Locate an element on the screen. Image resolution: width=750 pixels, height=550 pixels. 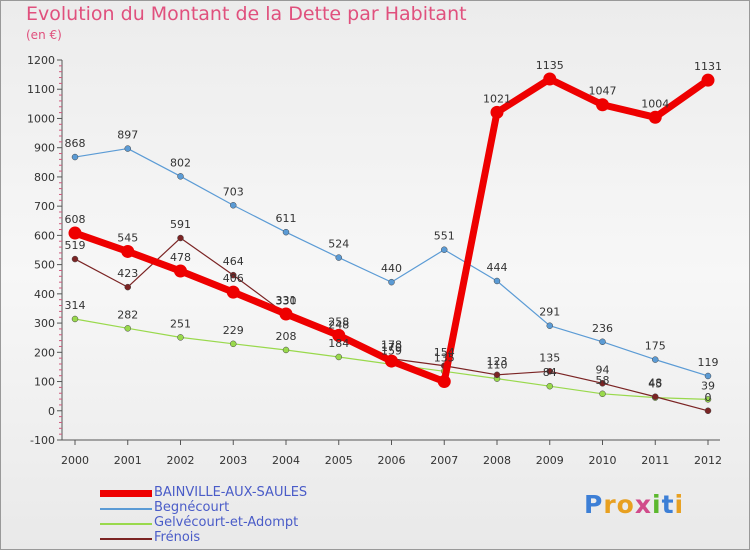
data-label-gelv-court-et-adompt: 251 is located at coordinates (180, 323).